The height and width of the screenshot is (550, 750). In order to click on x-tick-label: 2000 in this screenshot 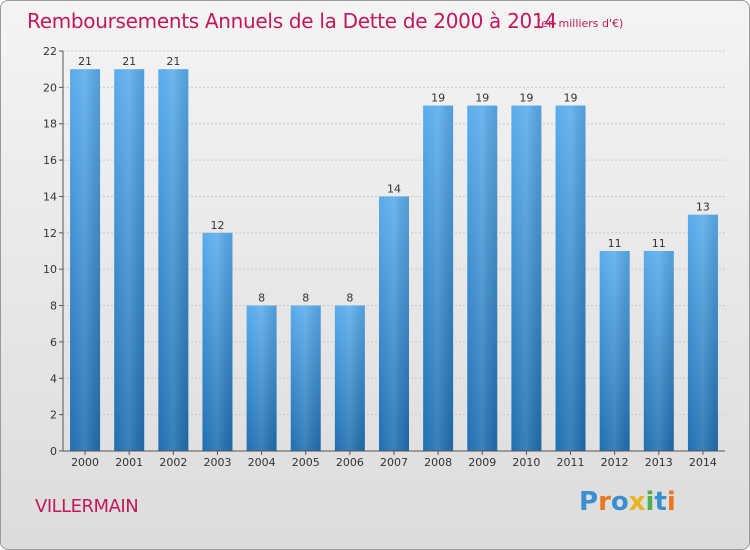, I will do `click(85, 462)`.